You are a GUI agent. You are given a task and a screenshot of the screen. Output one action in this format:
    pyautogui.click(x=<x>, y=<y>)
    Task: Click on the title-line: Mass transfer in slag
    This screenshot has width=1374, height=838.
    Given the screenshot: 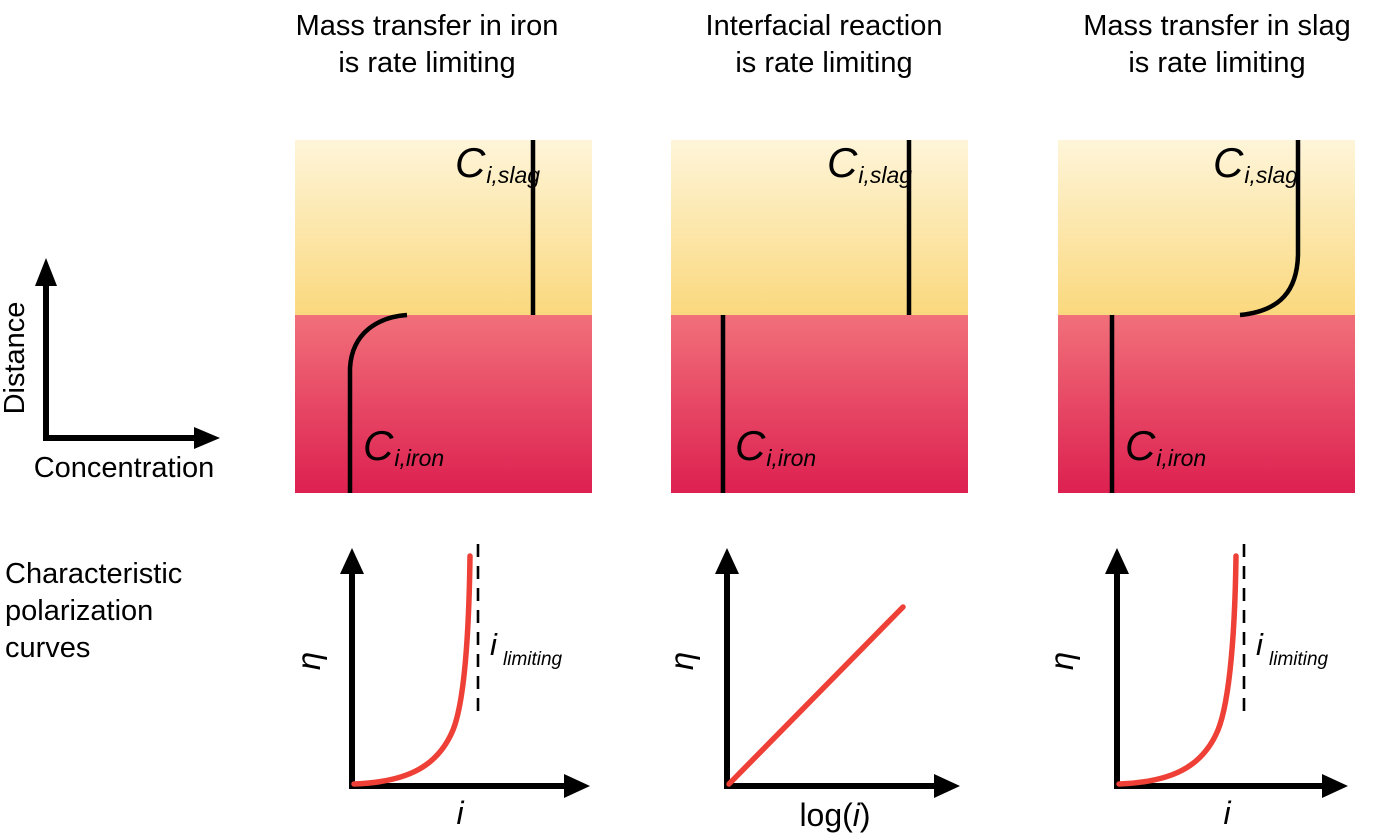 What is the action you would take?
    pyautogui.click(x=1217, y=26)
    